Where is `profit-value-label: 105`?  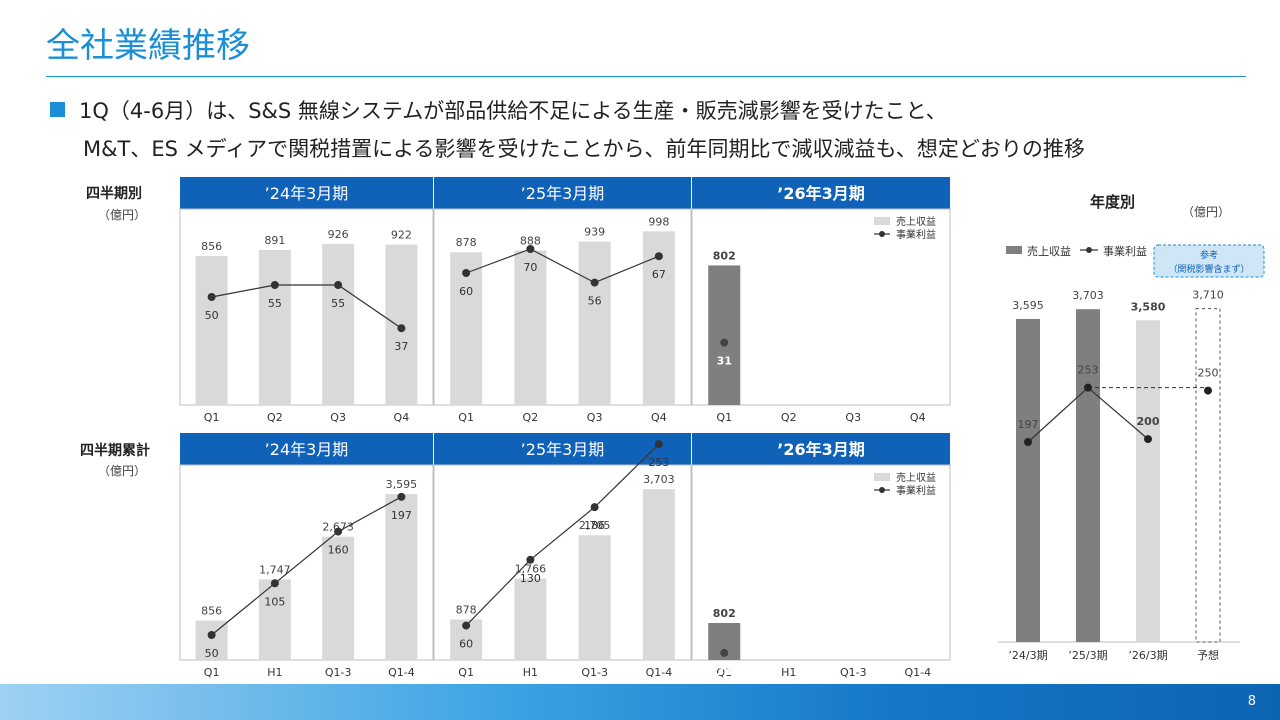 profit-value-label: 105 is located at coordinates (274, 601).